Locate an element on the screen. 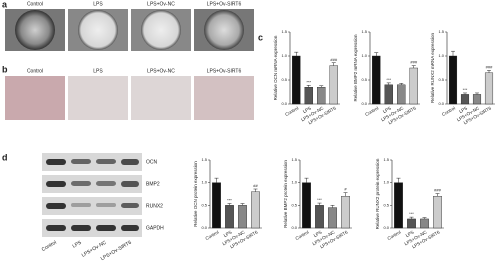 The image size is (500, 270). significance: ## is located at coordinates (255, 185).